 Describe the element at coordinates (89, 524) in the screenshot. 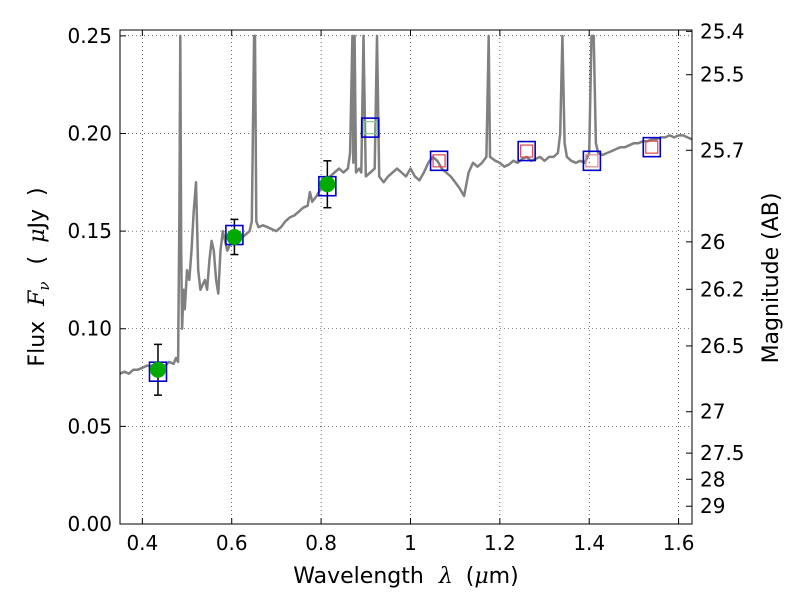

I see `y-tick-label: 0.00` at that location.